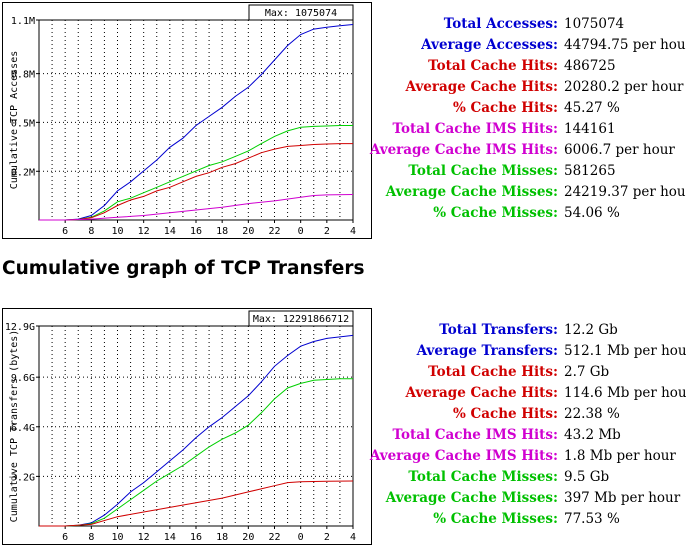 The height and width of the screenshot is (546, 686). I want to click on stat-value: 54.06 %, so click(592, 213).